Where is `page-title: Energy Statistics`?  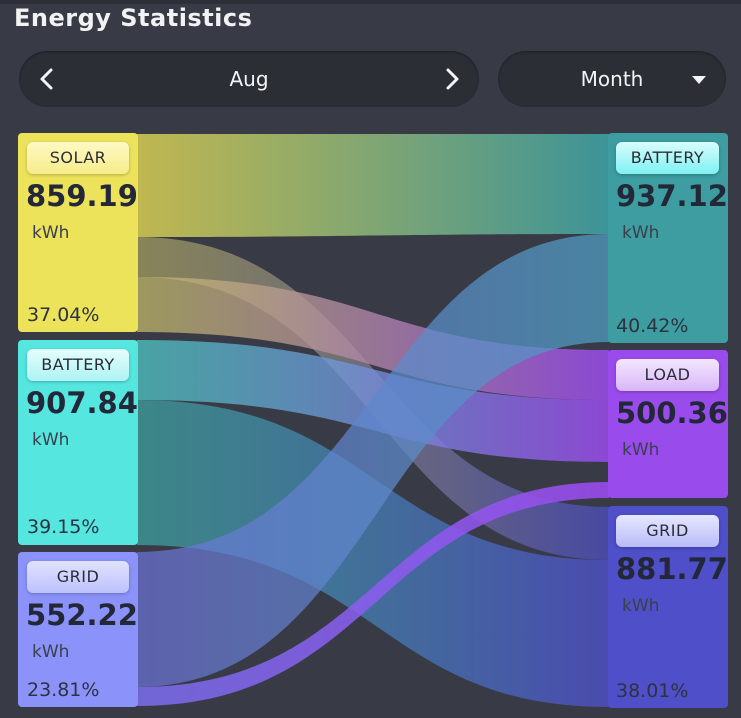 page-title: Energy Statistics is located at coordinates (133, 18).